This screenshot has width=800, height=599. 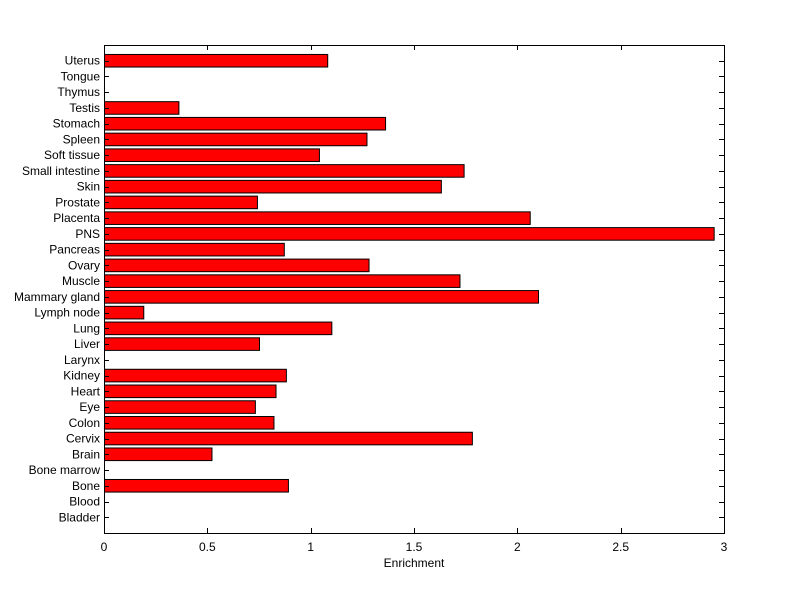 I want to click on y-tick-label: Lung, so click(x=86, y=328).